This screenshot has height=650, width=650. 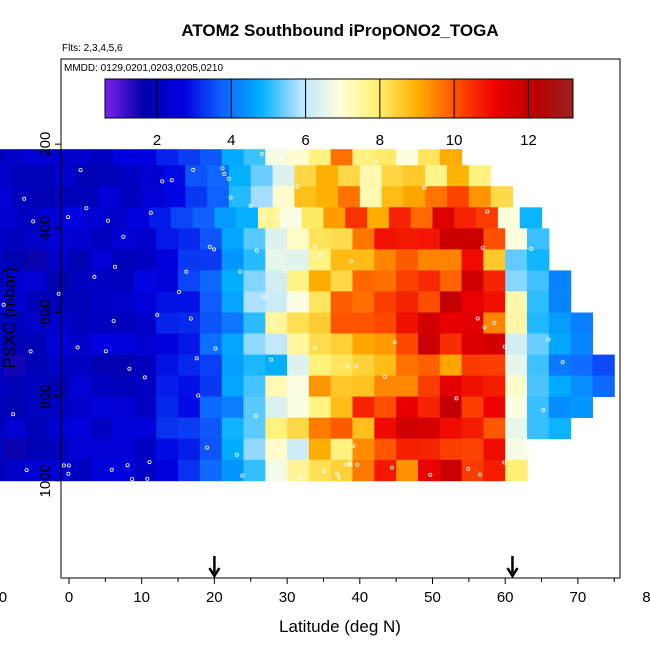 What do you see at coordinates (512, 567) in the screenshot?
I see `flight-arrow` at bounding box center [512, 567].